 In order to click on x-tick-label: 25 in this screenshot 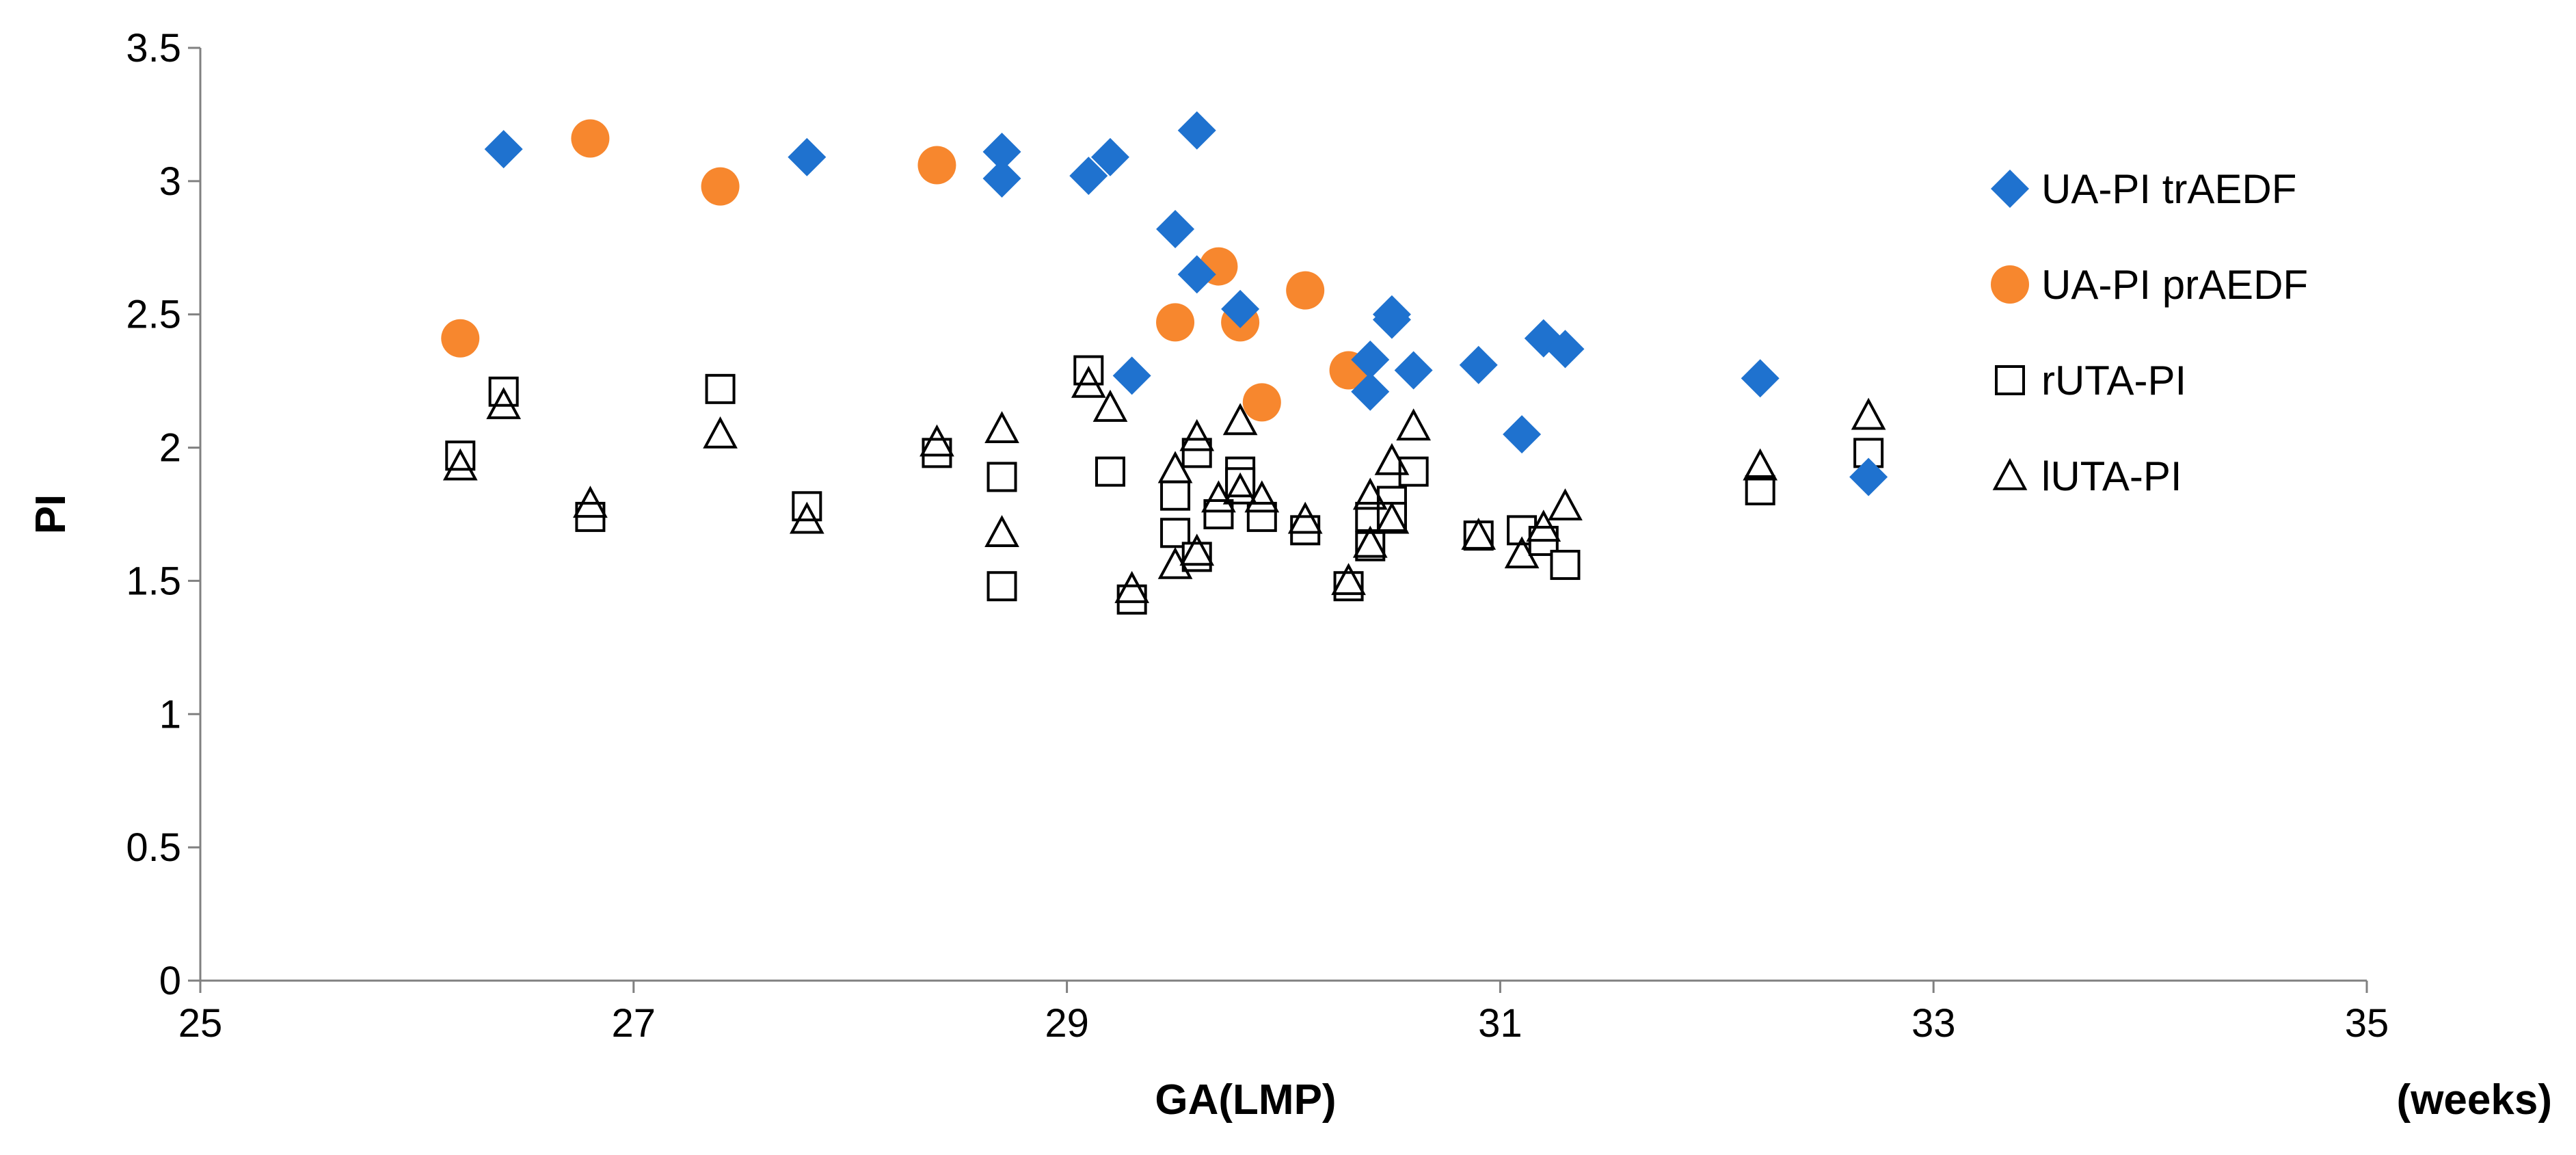, I will do `click(200, 1023)`.